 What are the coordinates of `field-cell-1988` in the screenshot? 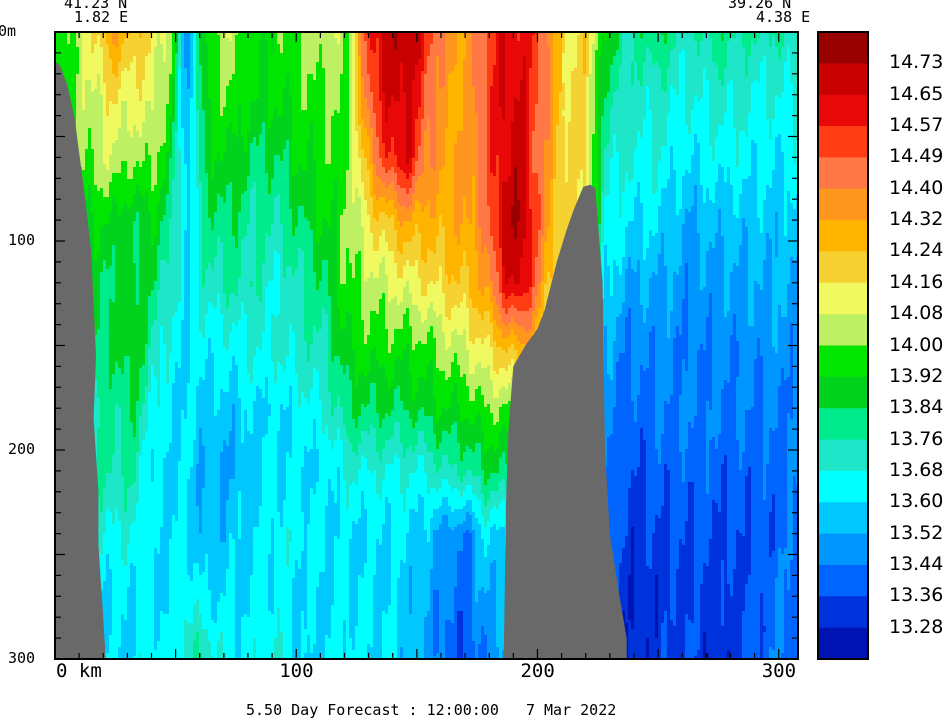 It's located at (699, 100).